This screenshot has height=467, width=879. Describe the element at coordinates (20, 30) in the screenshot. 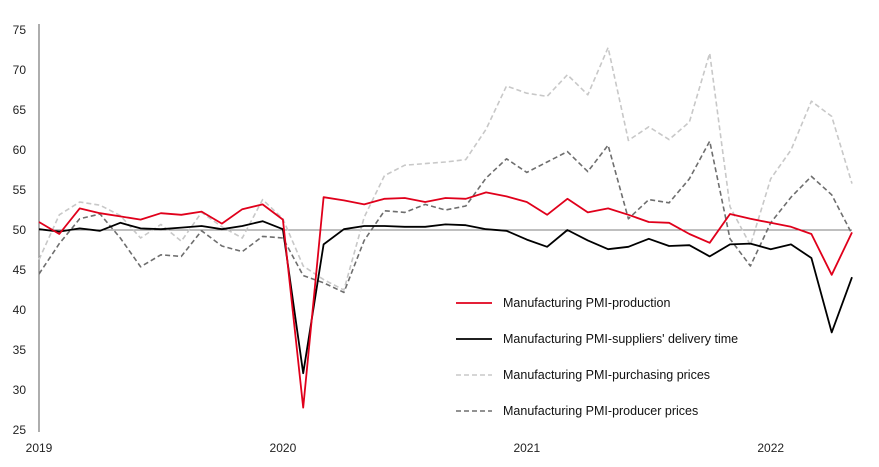

I see `y-tick-label: 75` at that location.